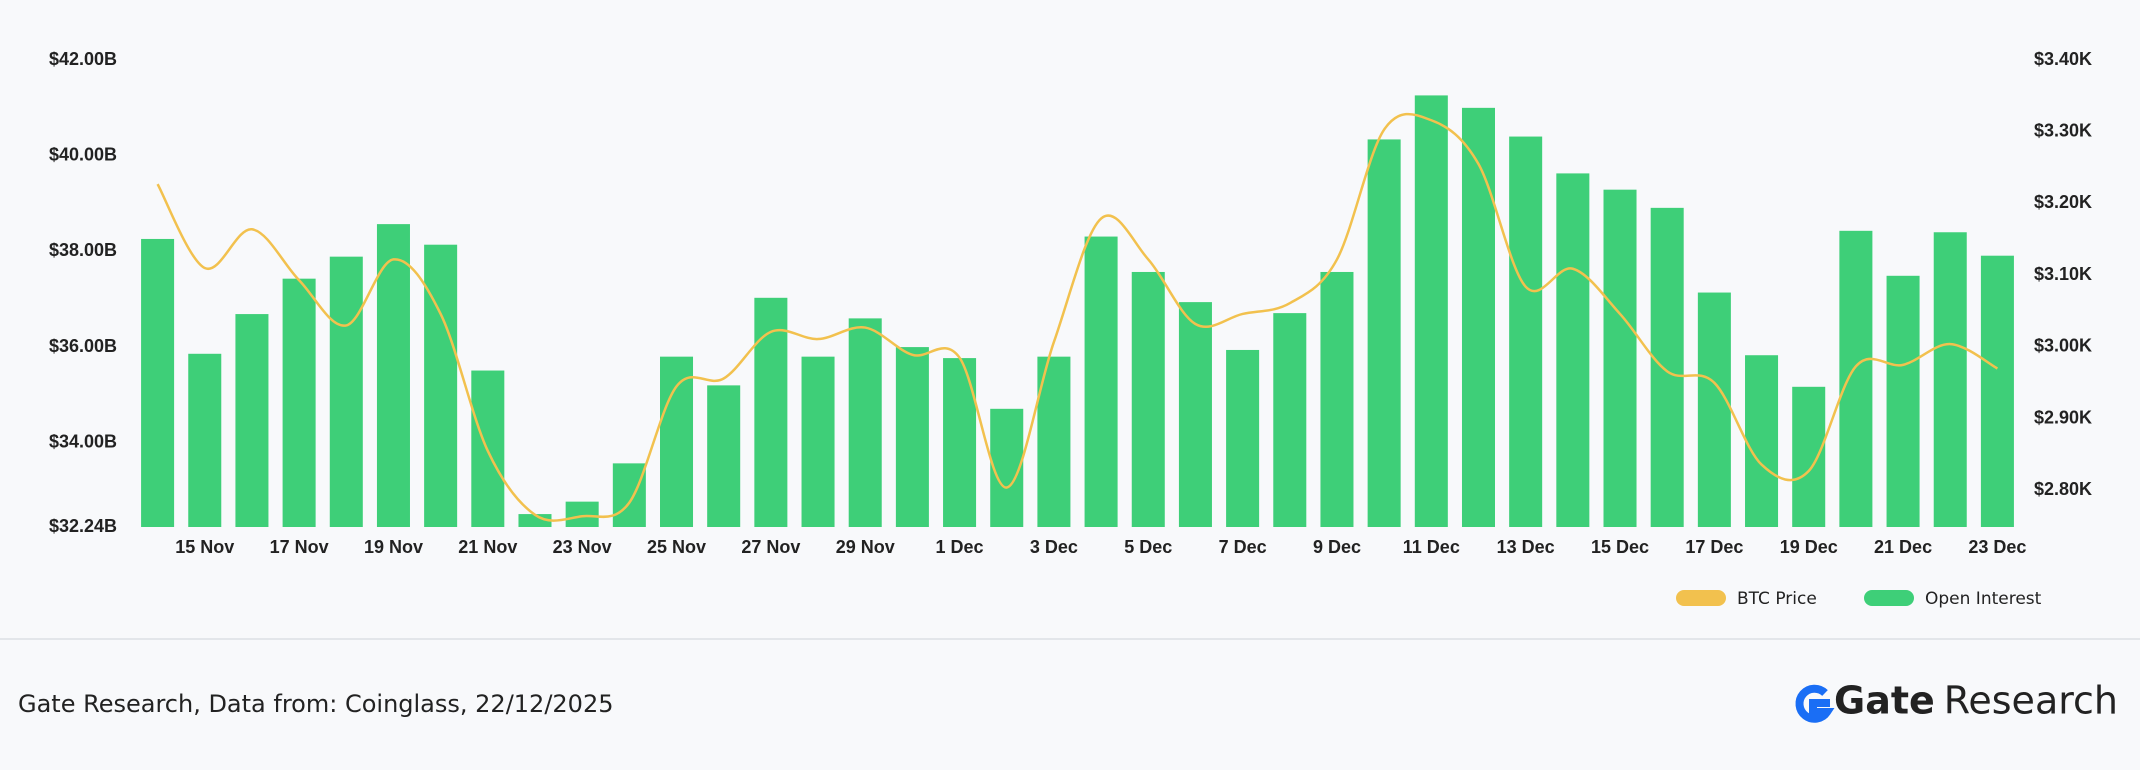 The height and width of the screenshot is (770, 2140). I want to click on x-tick-label: 5 Dec, so click(1148, 547).